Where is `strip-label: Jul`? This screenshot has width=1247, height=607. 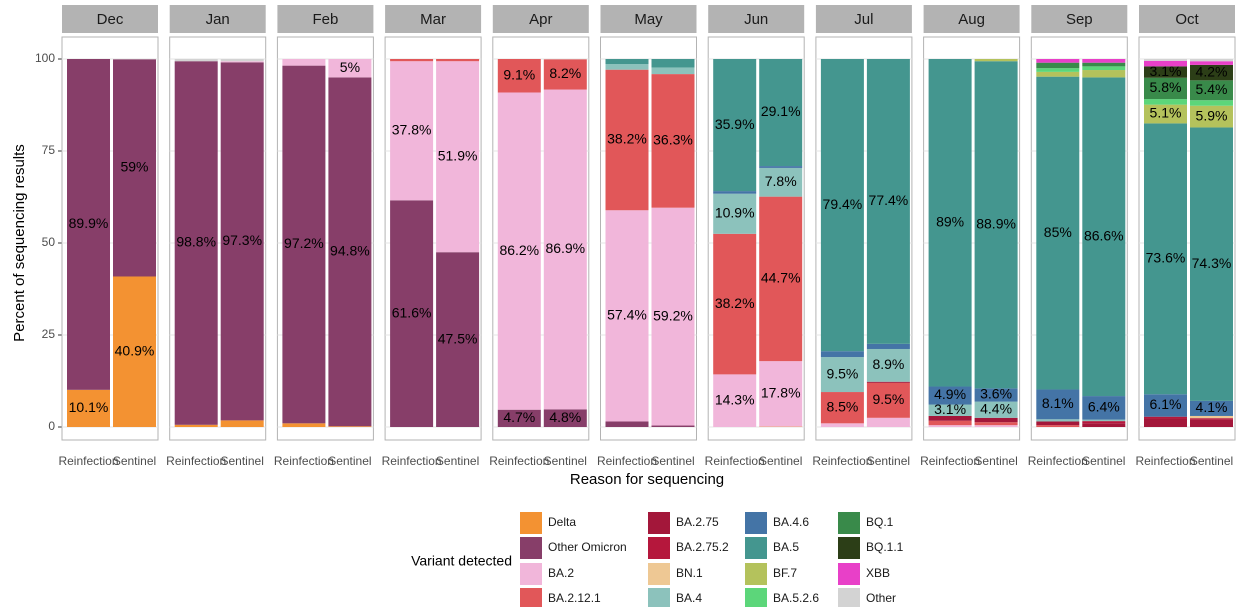 strip-label: Jul is located at coordinates (863, 19).